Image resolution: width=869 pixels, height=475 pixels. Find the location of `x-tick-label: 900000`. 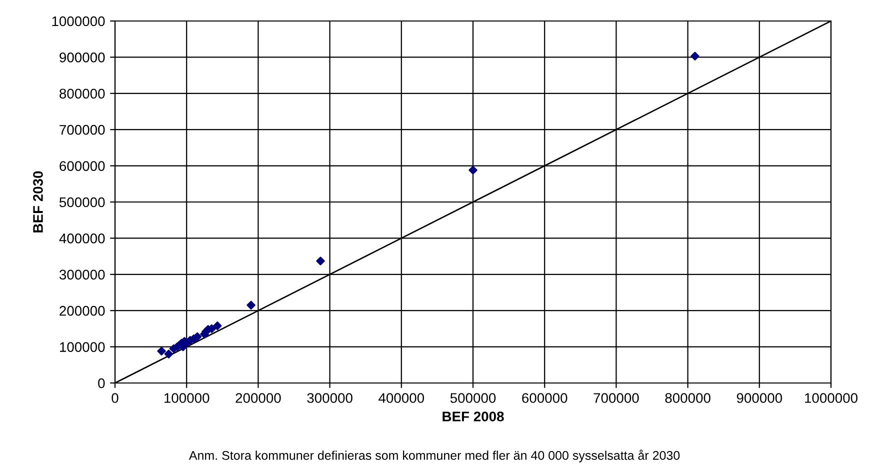

x-tick-label: 900000 is located at coordinates (759, 398).